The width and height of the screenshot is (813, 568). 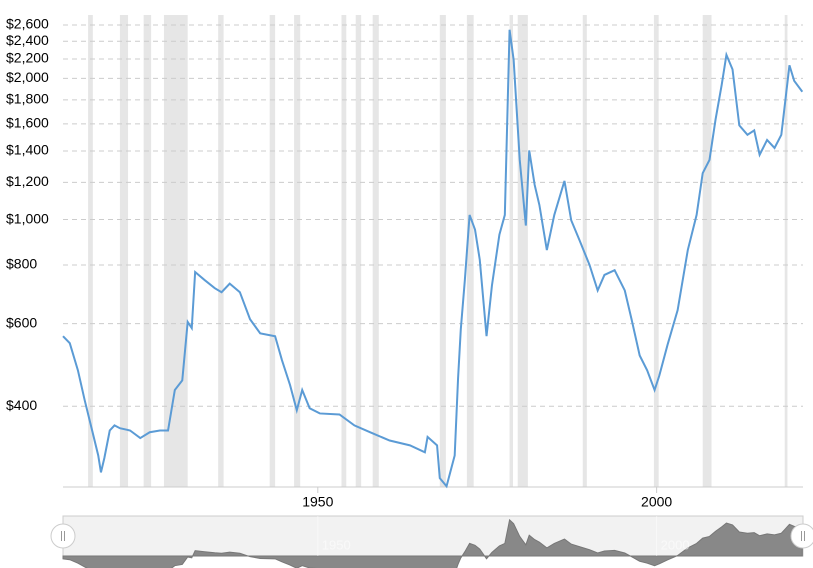 What do you see at coordinates (656, 502) in the screenshot?
I see `x-tick-label: 2000` at bounding box center [656, 502].